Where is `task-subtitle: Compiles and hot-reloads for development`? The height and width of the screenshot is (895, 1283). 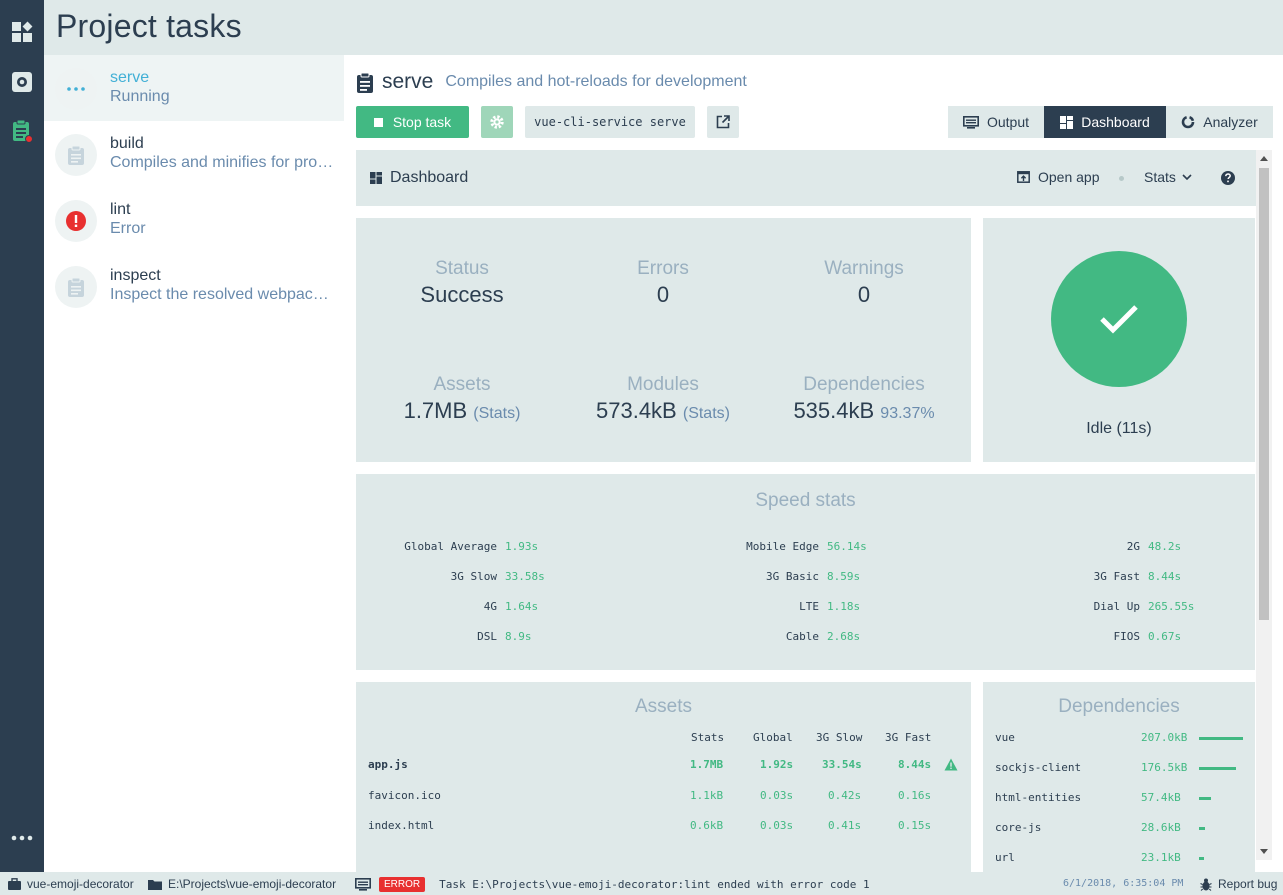
task-subtitle: Compiles and hot-reloads for development is located at coordinates (596, 81).